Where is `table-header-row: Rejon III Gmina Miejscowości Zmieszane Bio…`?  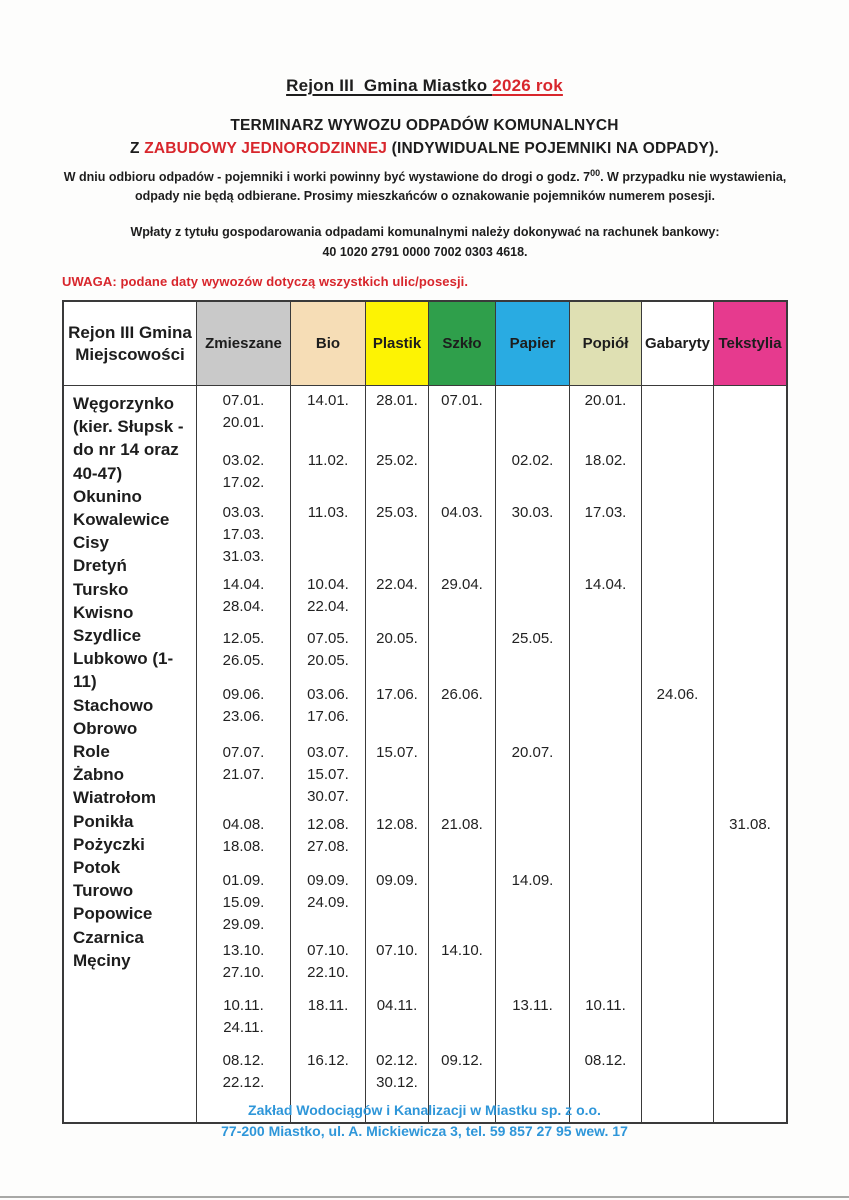
table-header-row: Rejon III Gmina Miejscowości Zmieszane Bio… is located at coordinates (425, 344).